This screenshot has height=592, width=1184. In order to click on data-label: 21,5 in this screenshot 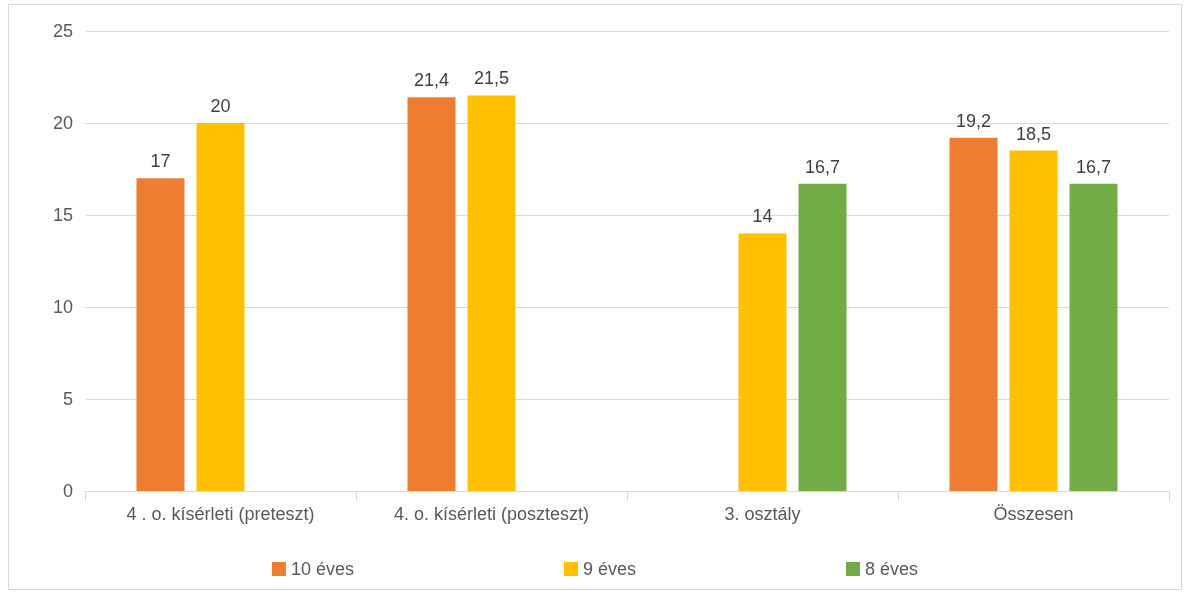, I will do `click(491, 78)`.